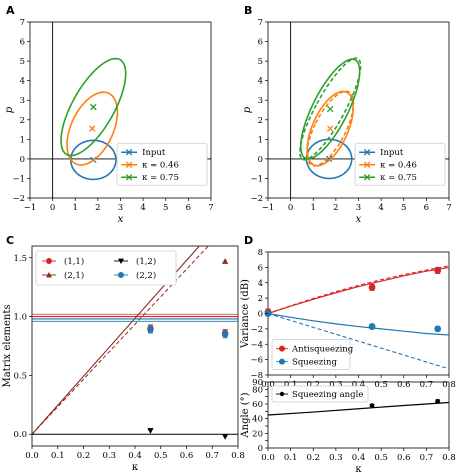 The height and width of the screenshot is (474, 474). I want to click on y-tick-label: −1, so click(18, 179).